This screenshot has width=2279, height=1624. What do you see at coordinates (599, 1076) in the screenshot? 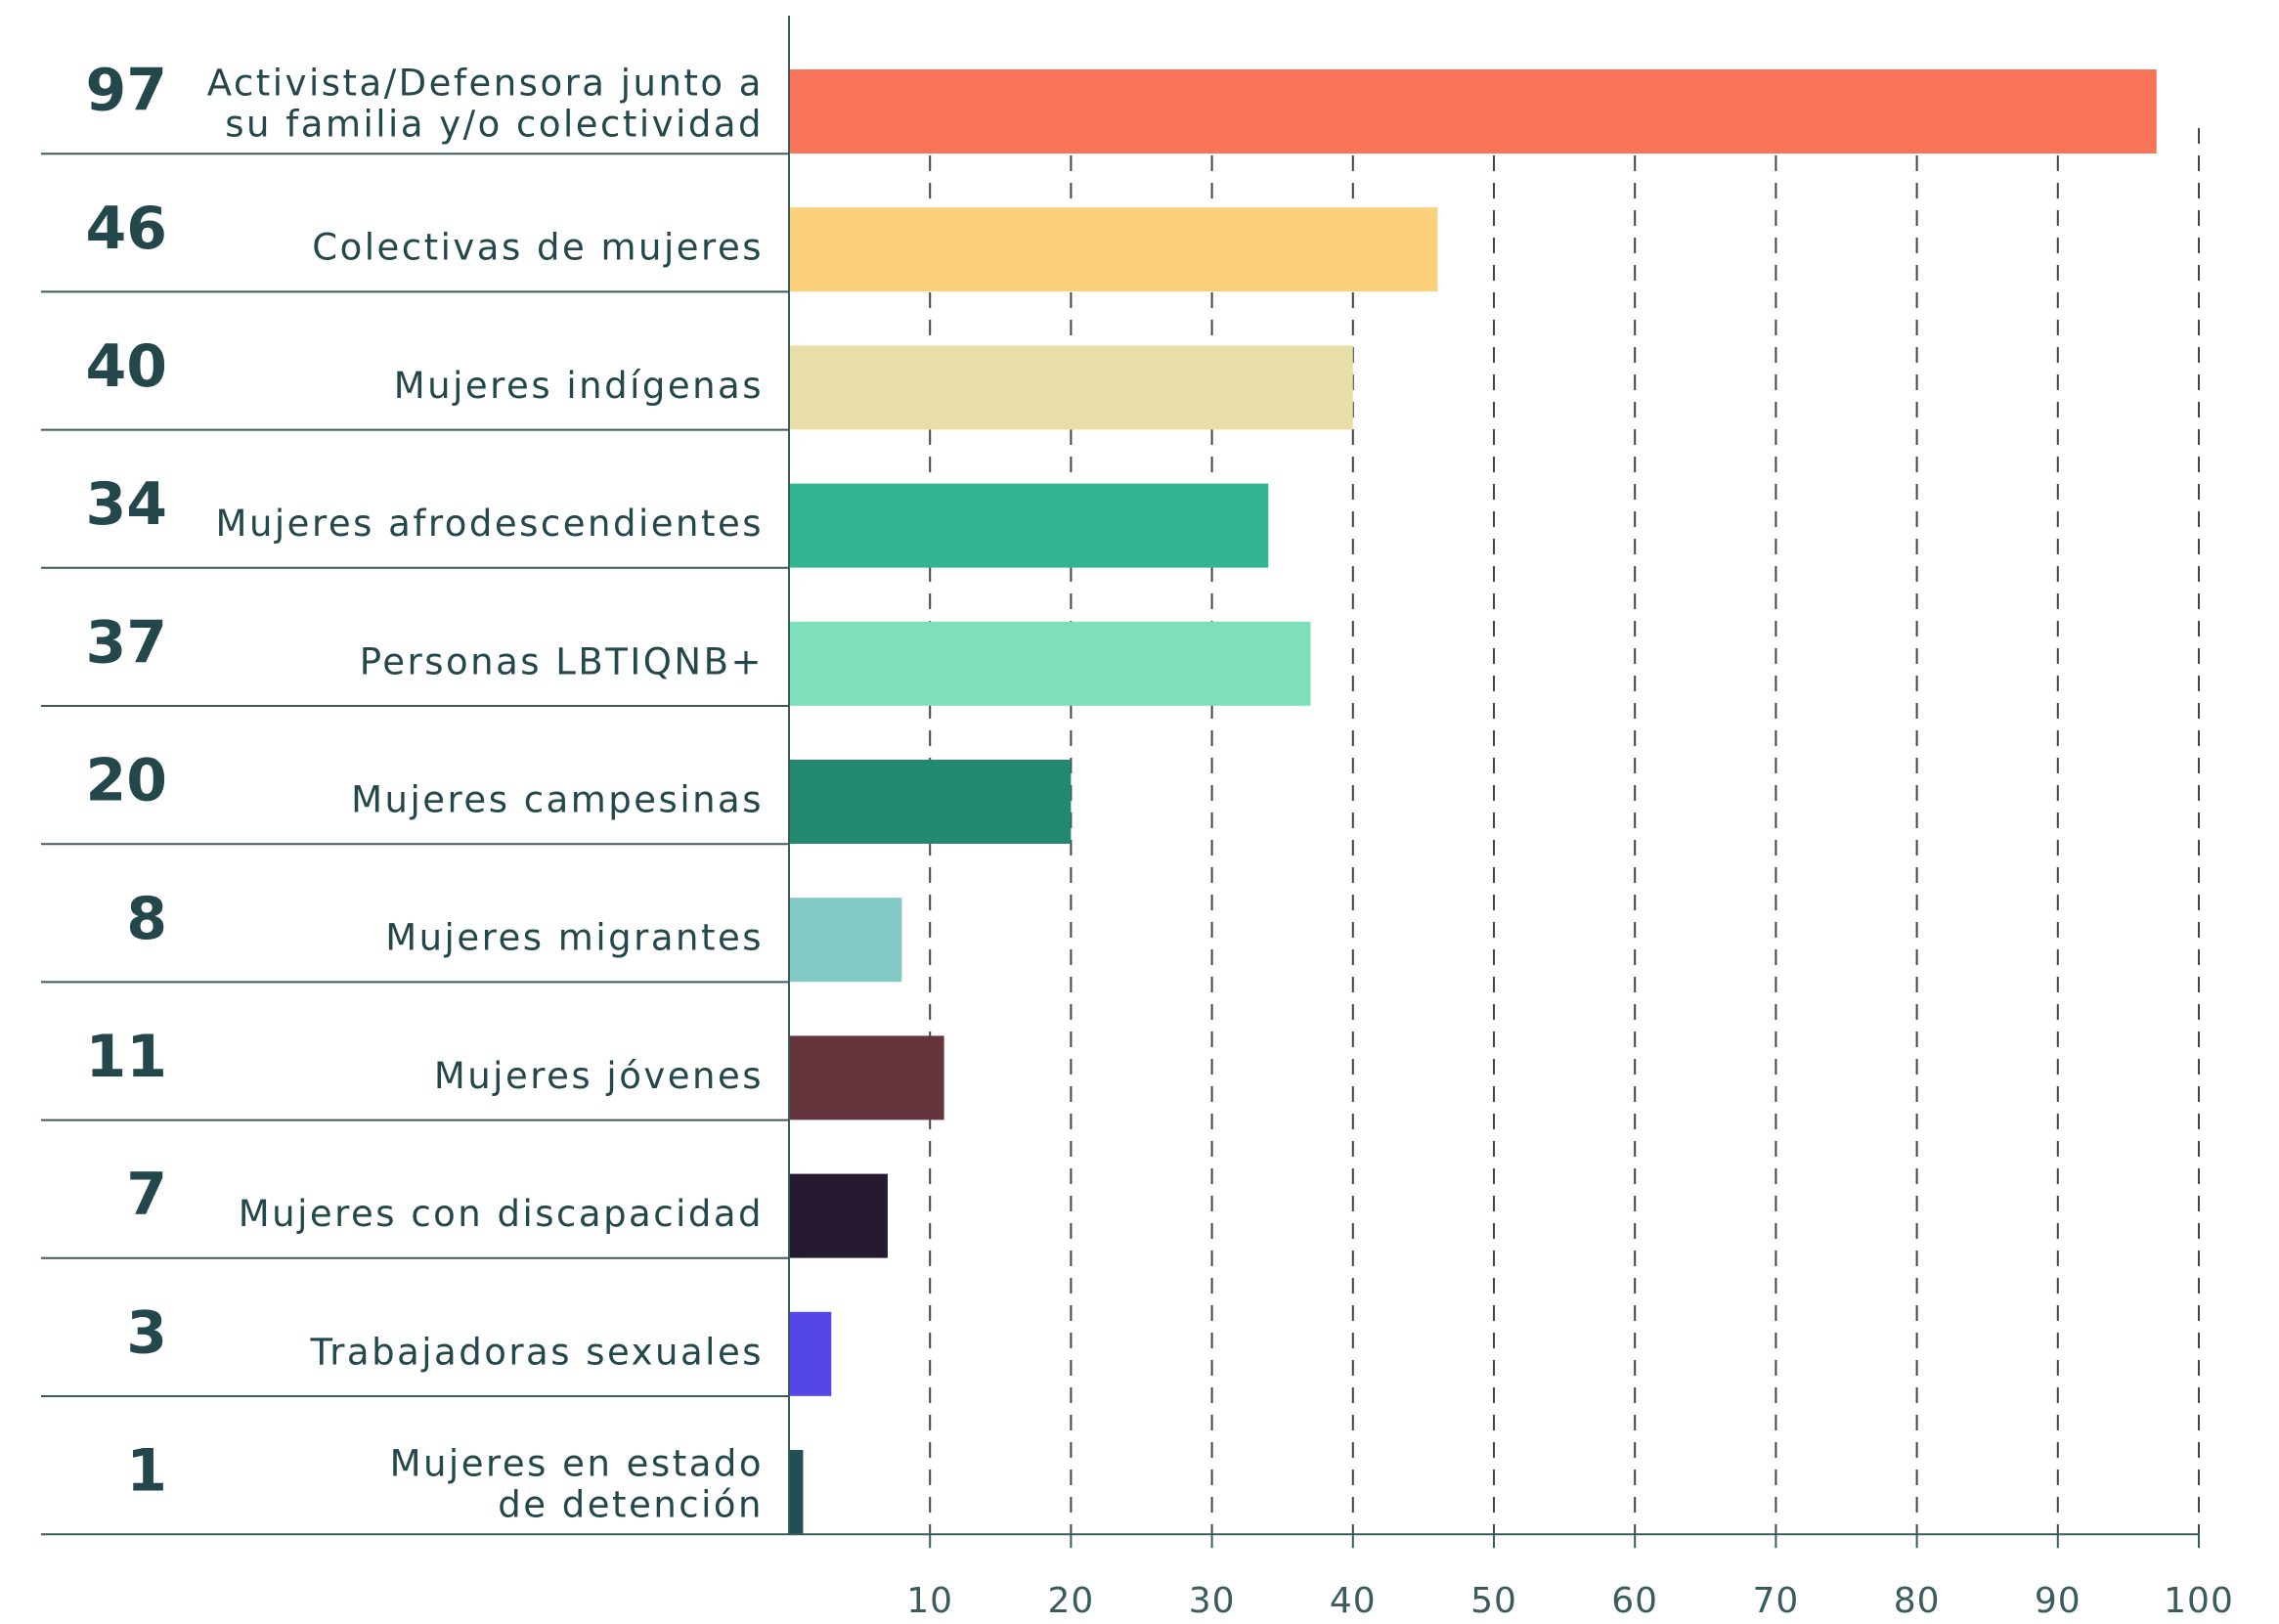
I see `category-label: Mujeres jóvenes` at bounding box center [599, 1076].